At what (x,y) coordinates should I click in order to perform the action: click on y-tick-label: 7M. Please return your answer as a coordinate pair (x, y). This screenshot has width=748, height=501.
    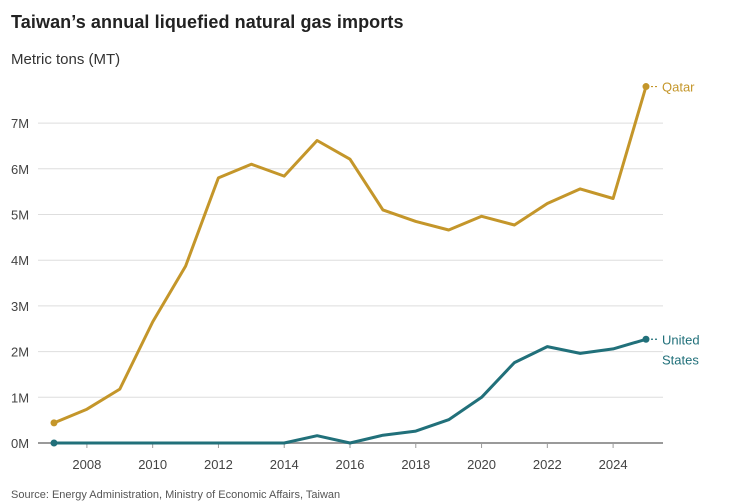
    Looking at the image, I should click on (20, 123).